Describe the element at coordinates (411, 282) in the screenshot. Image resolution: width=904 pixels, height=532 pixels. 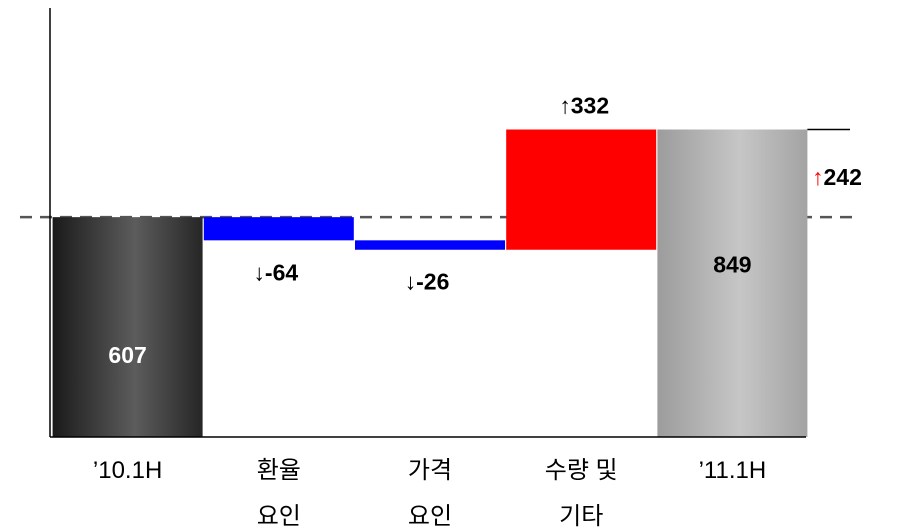
I see `bar-value-label-2-arrow: ↓` at that location.